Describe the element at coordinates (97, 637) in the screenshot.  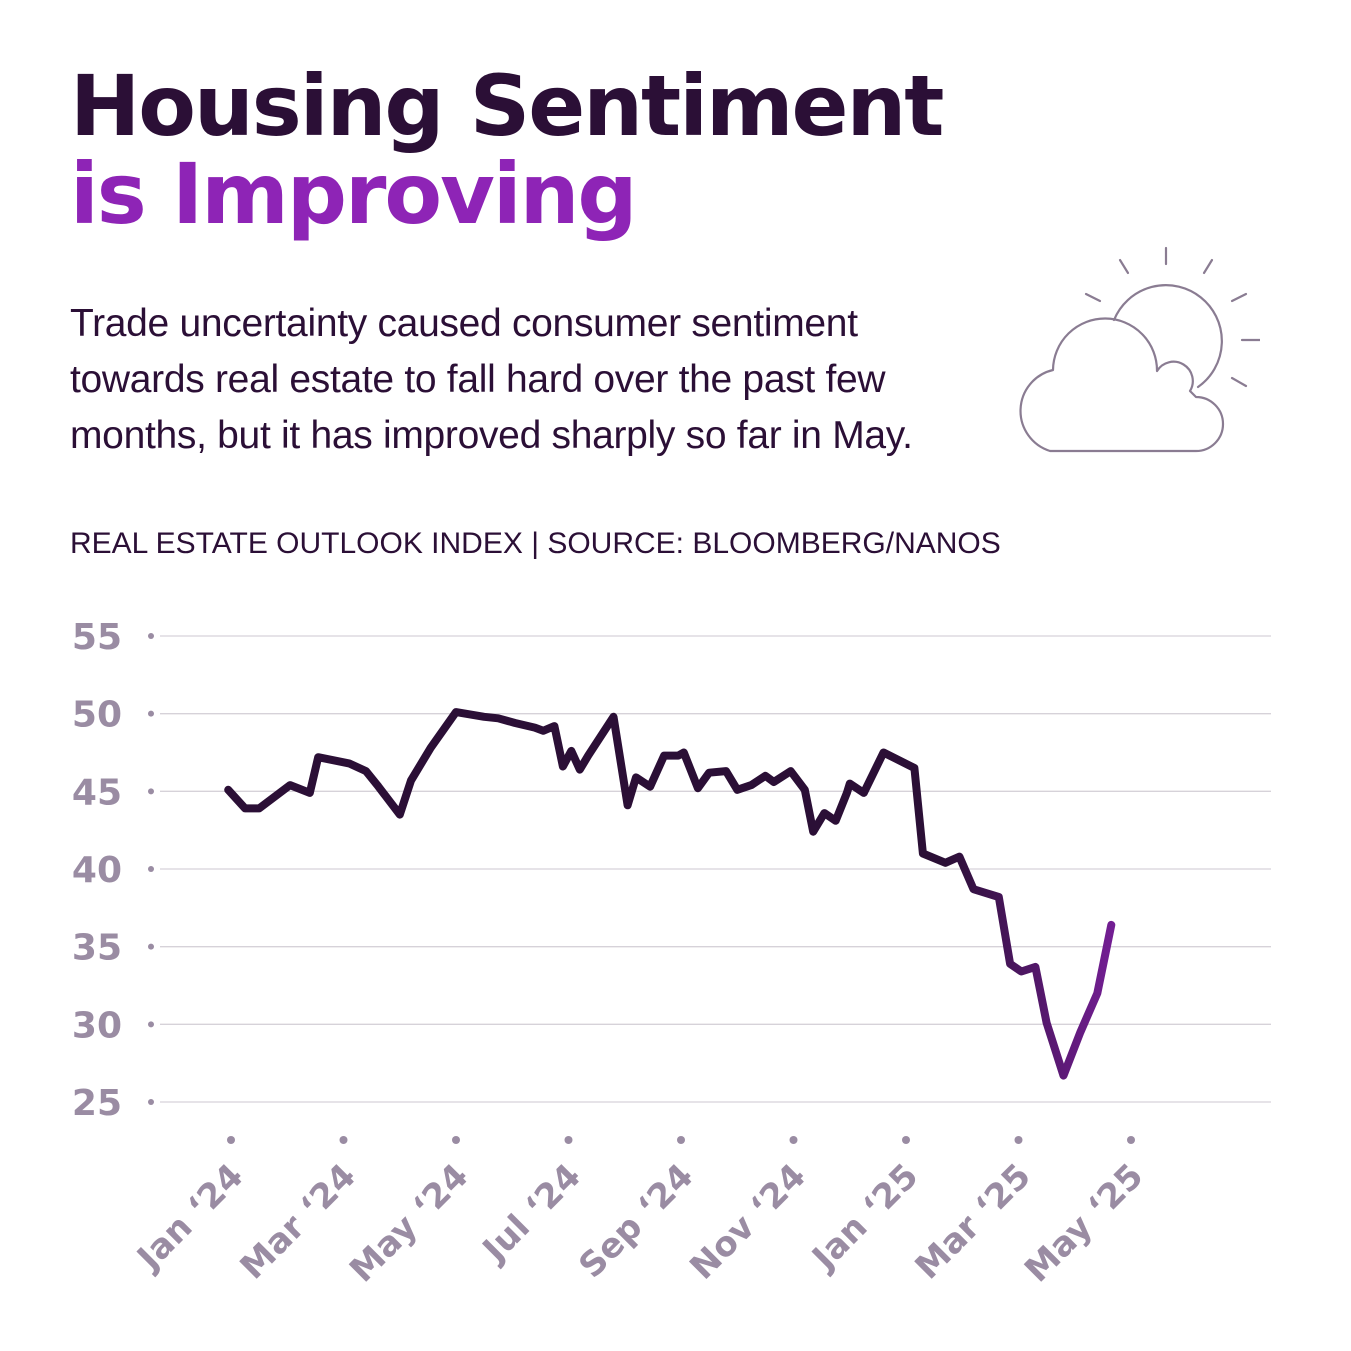
I see `ytick-label-55: 55` at that location.